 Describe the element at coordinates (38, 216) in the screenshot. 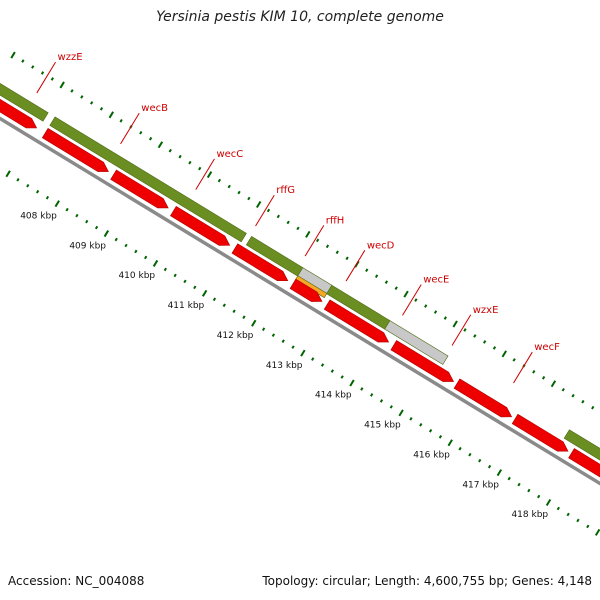

I see `scale-label: 408 kbp` at that location.